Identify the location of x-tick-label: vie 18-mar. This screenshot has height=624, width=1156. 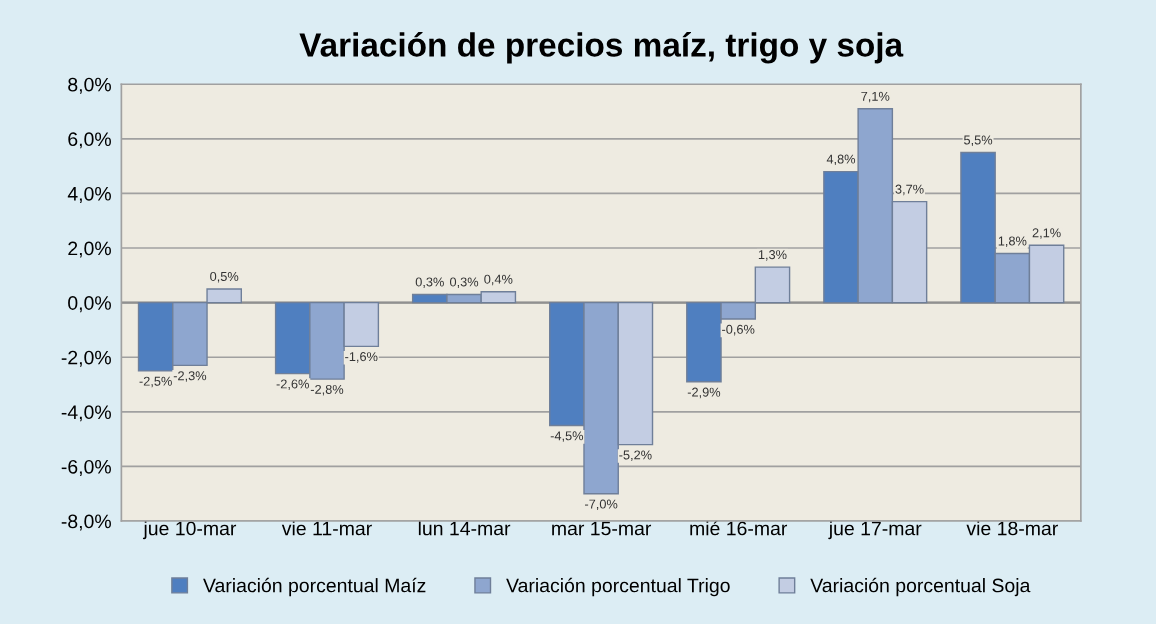
(1012, 528).